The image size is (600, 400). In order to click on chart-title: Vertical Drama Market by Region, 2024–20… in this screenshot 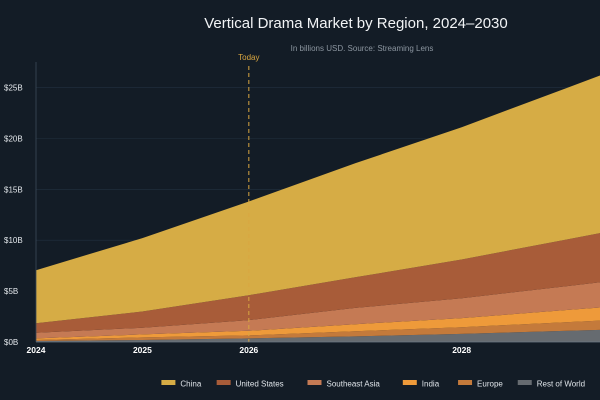, I will do `click(356, 23)`.